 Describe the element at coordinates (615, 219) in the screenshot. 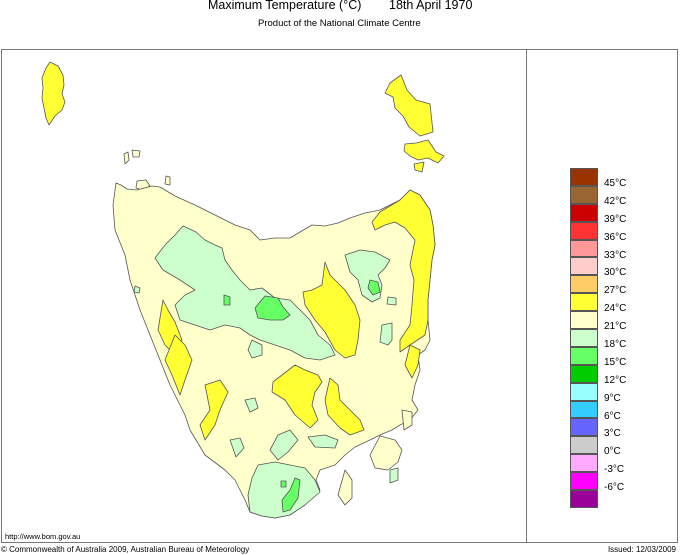

I see `legend-label: 39°C` at that location.